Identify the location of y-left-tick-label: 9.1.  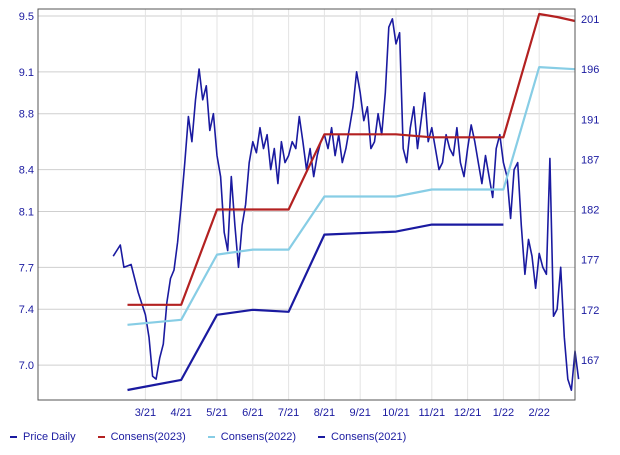
(26, 73).